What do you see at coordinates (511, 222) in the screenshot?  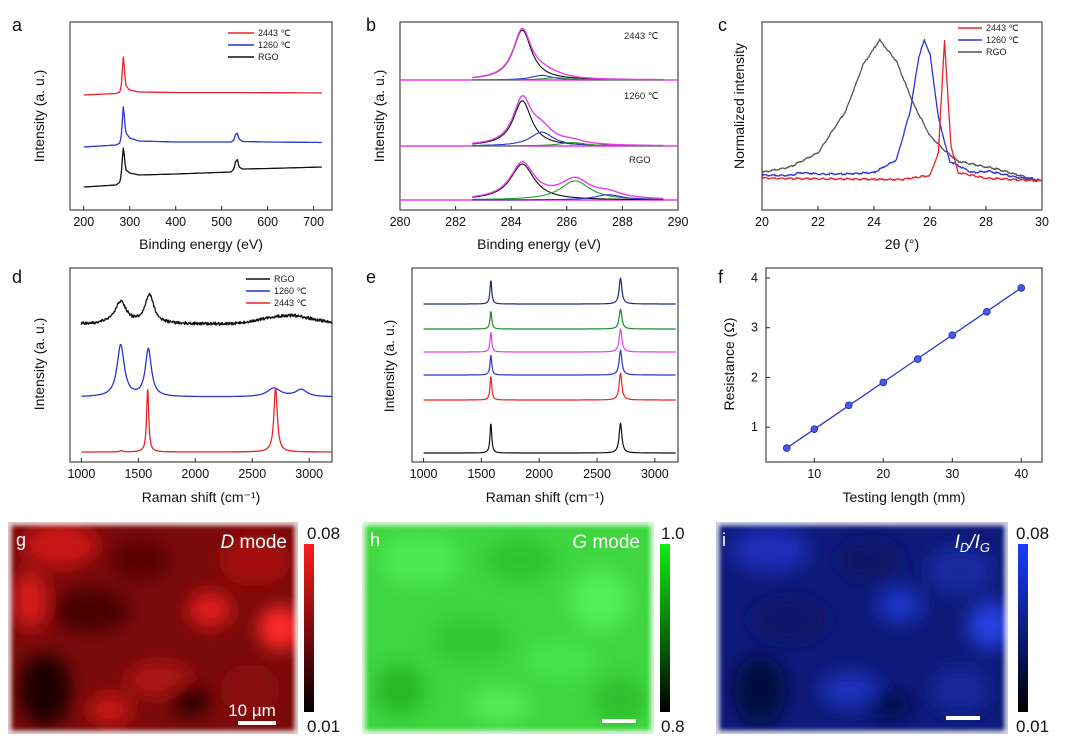 I see `x-tick-label: 284` at bounding box center [511, 222].